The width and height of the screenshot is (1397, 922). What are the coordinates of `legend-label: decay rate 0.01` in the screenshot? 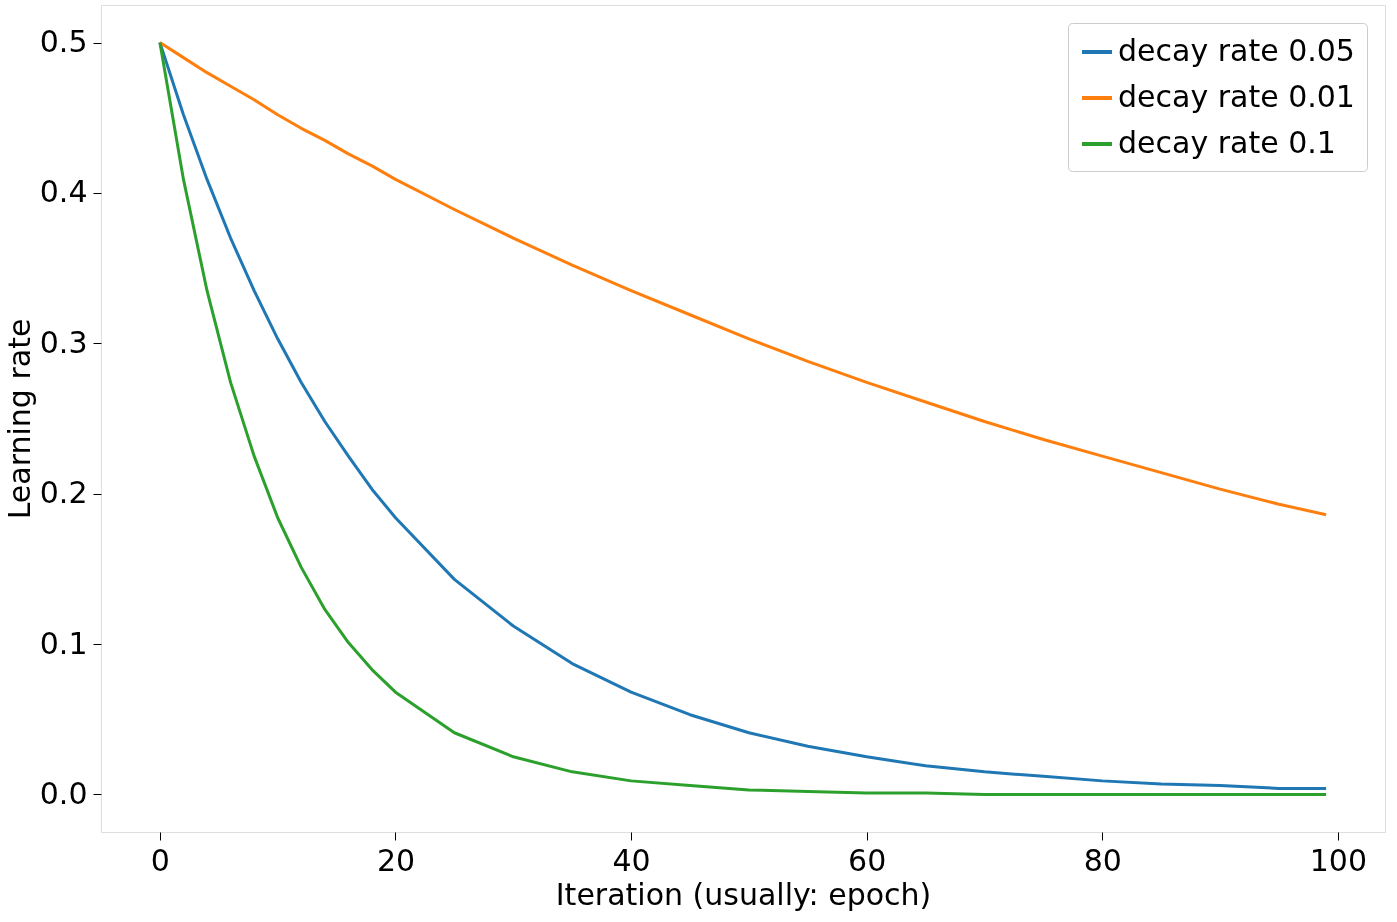 It's located at (1236, 96).